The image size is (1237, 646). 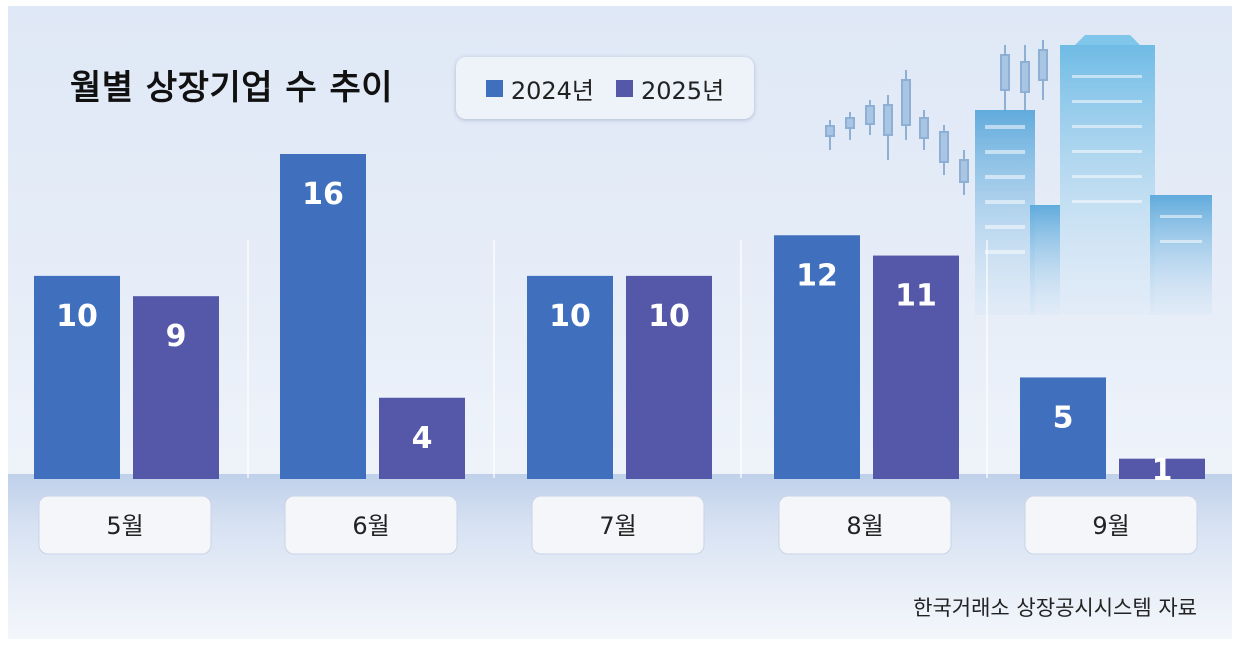 I want to click on legend-swatch-2024, so click(x=494, y=88).